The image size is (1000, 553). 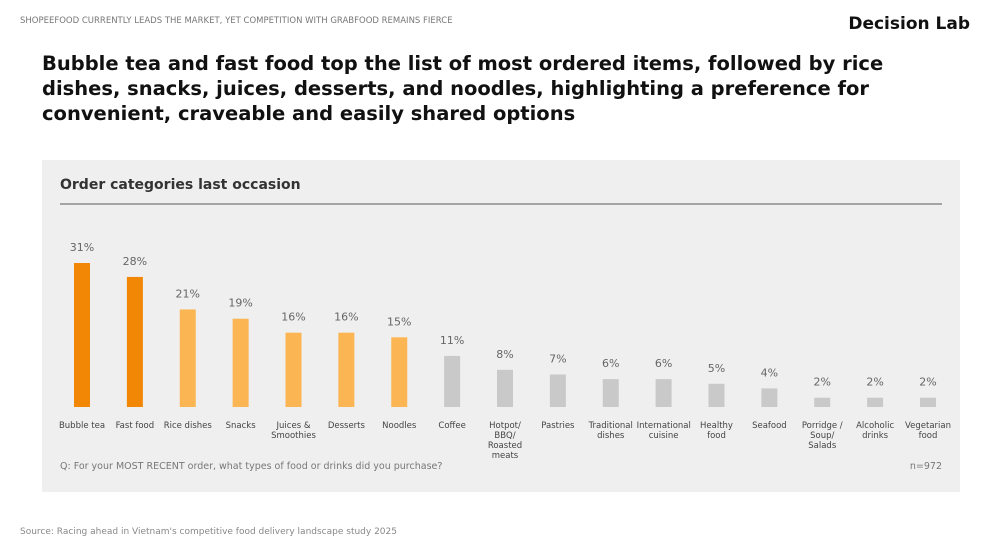 I want to click on x-tick-label: Pastries, so click(x=558, y=426).